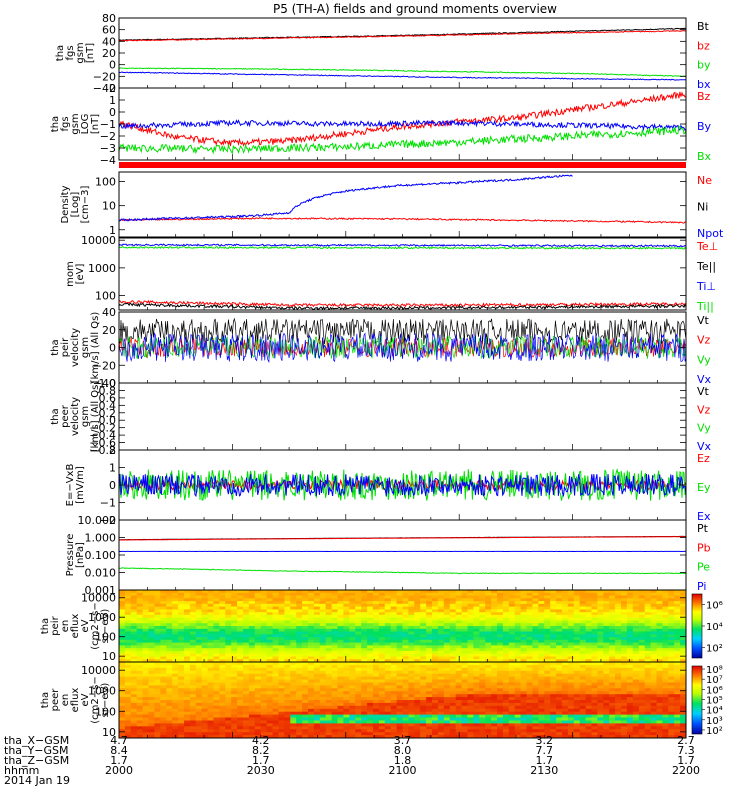 The image size is (750, 800). I want to click on series-Ti||-line, so click(402, 247).